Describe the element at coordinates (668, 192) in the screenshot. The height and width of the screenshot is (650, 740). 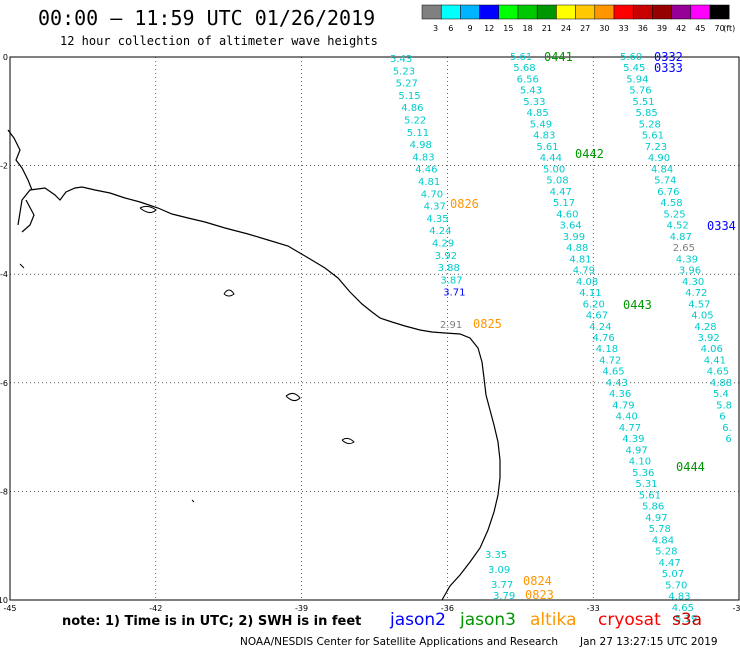
I see `swh-value: 6.76` at that location.